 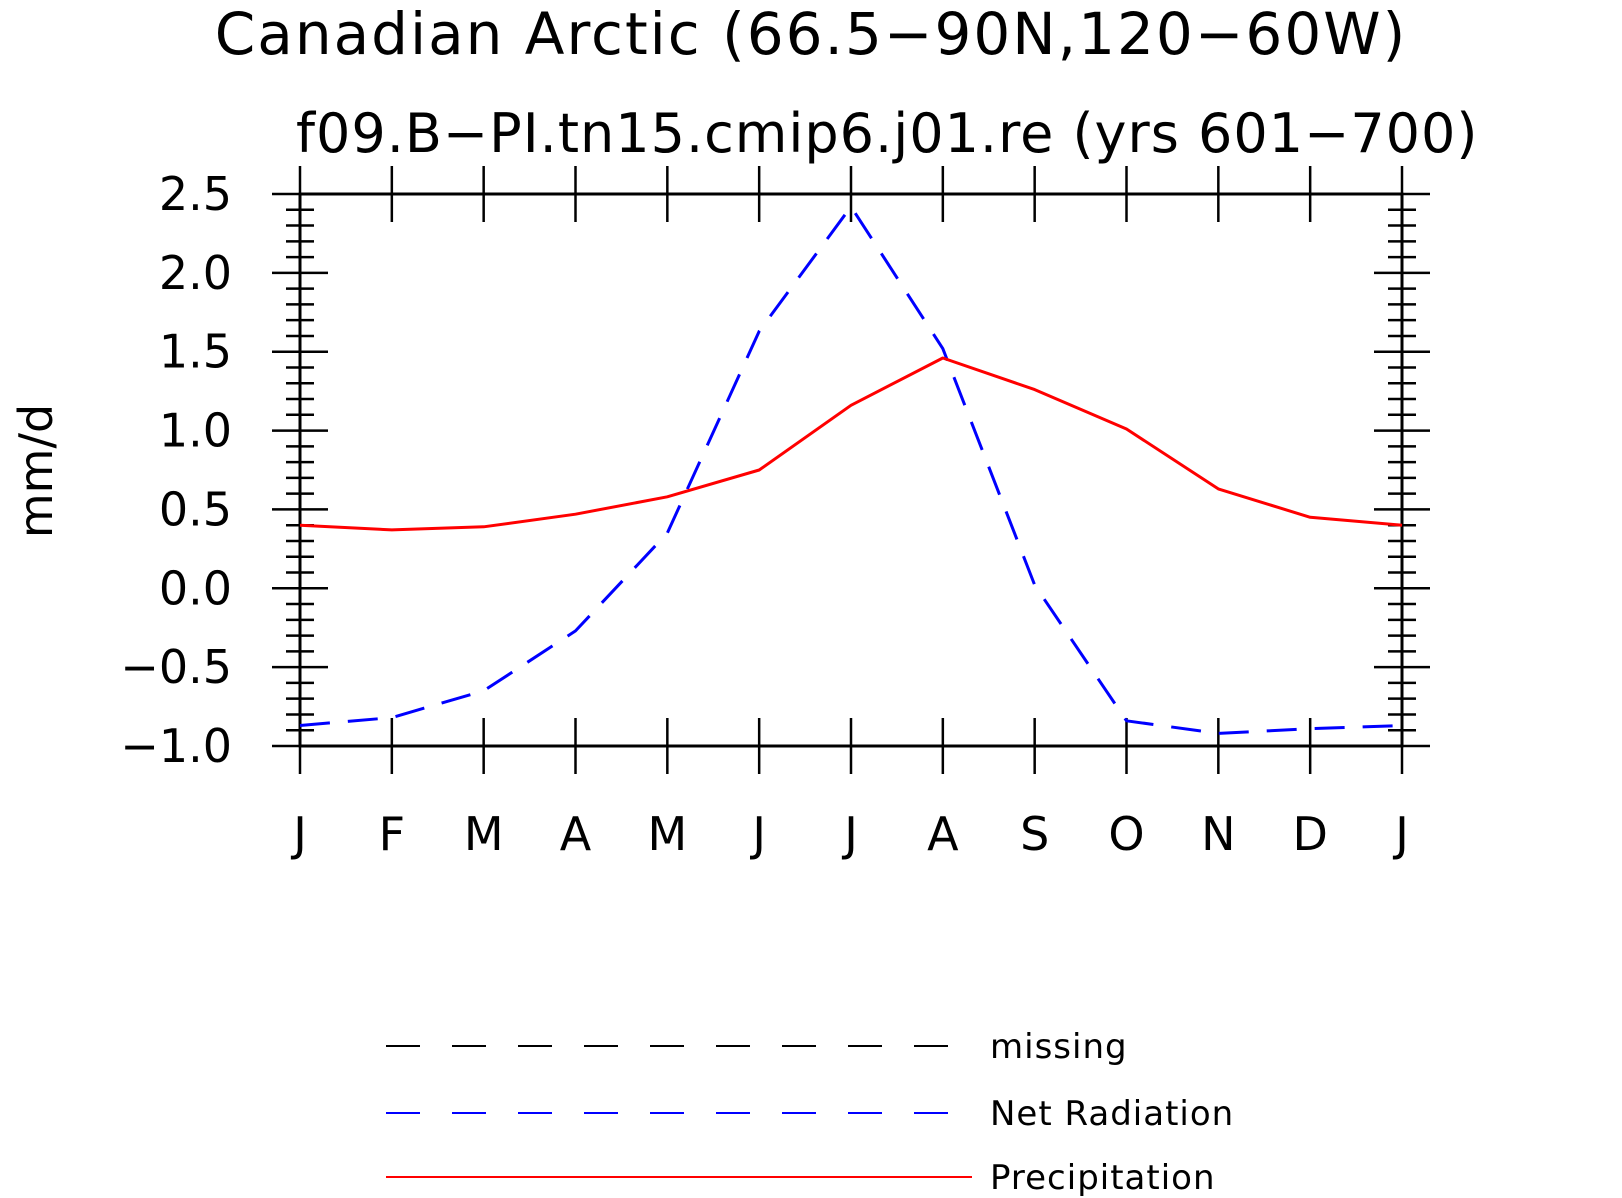 What do you see at coordinates (1034, 834) in the screenshot?
I see `x-tick-label: S` at bounding box center [1034, 834].